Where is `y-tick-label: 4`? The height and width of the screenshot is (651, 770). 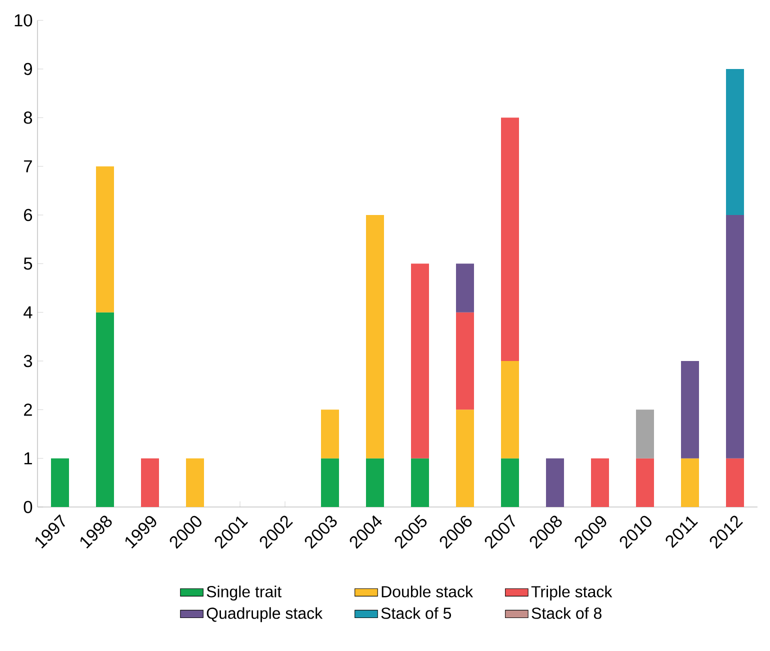
y-tick-label: 4 is located at coordinates (28, 312).